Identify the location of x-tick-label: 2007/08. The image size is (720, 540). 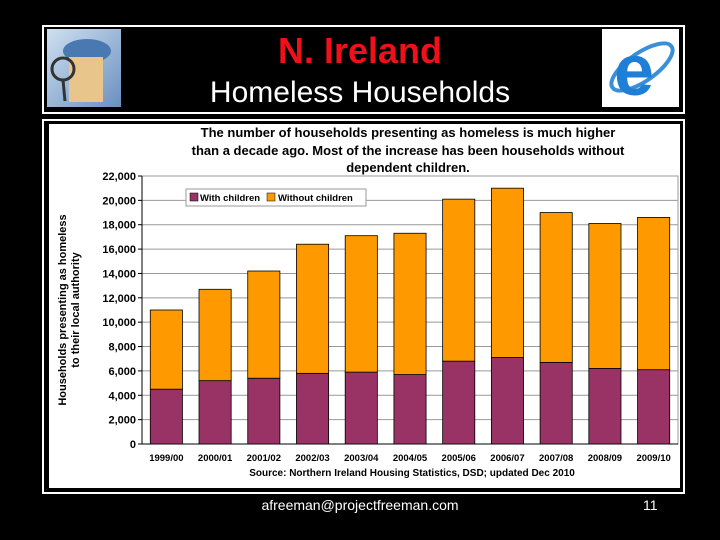
(556, 458).